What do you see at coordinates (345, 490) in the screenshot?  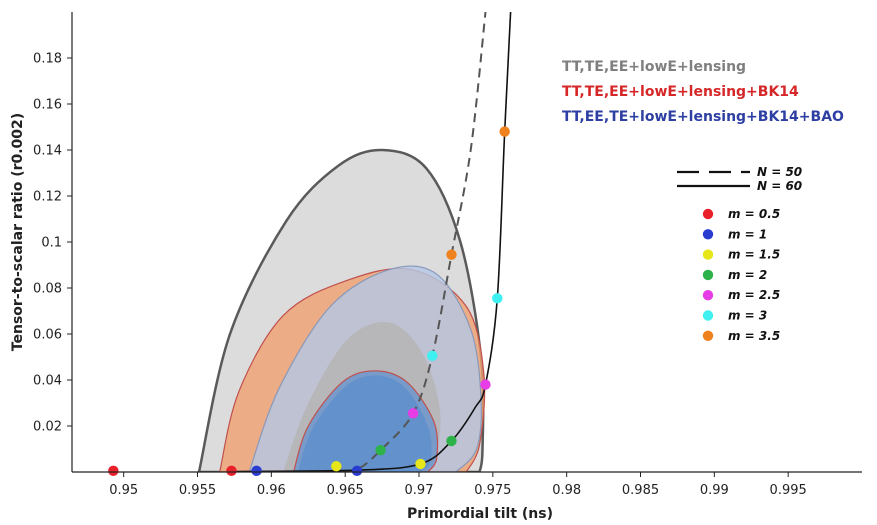 I see `x-tick-label: 0.965` at bounding box center [345, 490].